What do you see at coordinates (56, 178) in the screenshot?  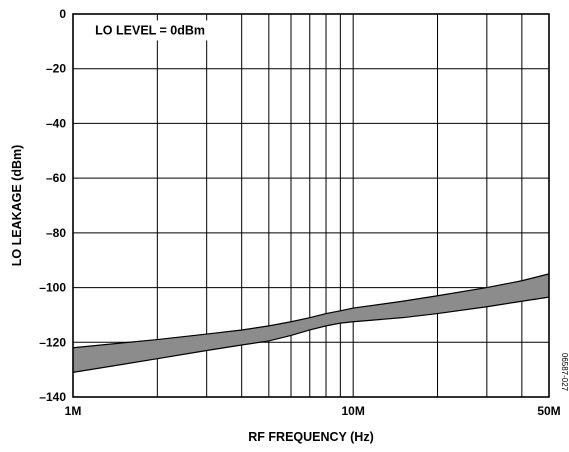 I see `y-tick-label: –60` at bounding box center [56, 178].